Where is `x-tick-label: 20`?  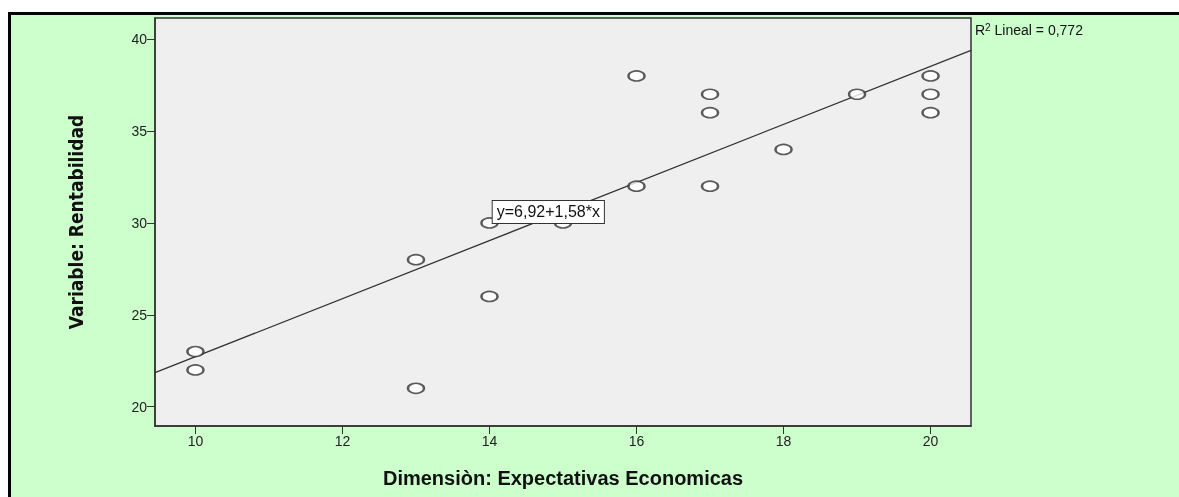 x-tick-label: 20 is located at coordinates (930, 441).